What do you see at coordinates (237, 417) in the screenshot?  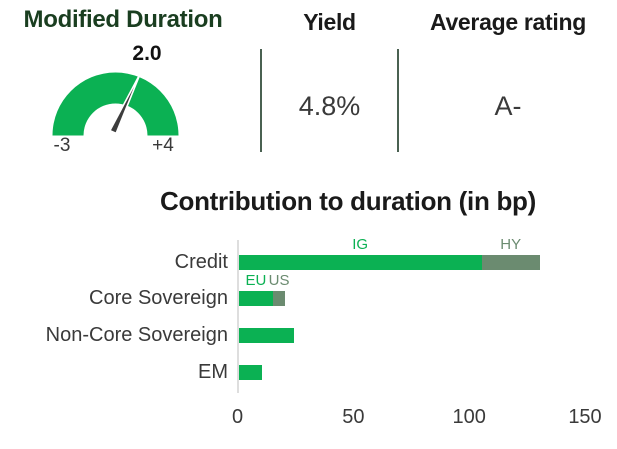 I see `x-axis-tick-0: 0` at bounding box center [237, 417].